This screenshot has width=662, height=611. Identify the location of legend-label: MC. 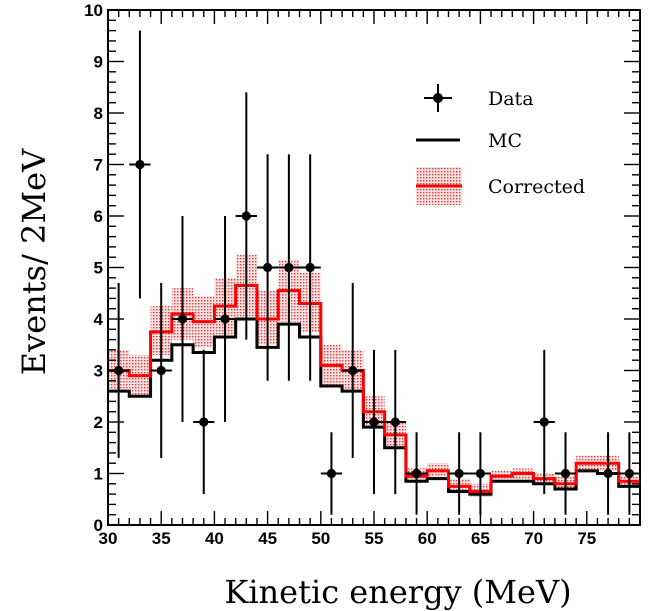
(505, 141).